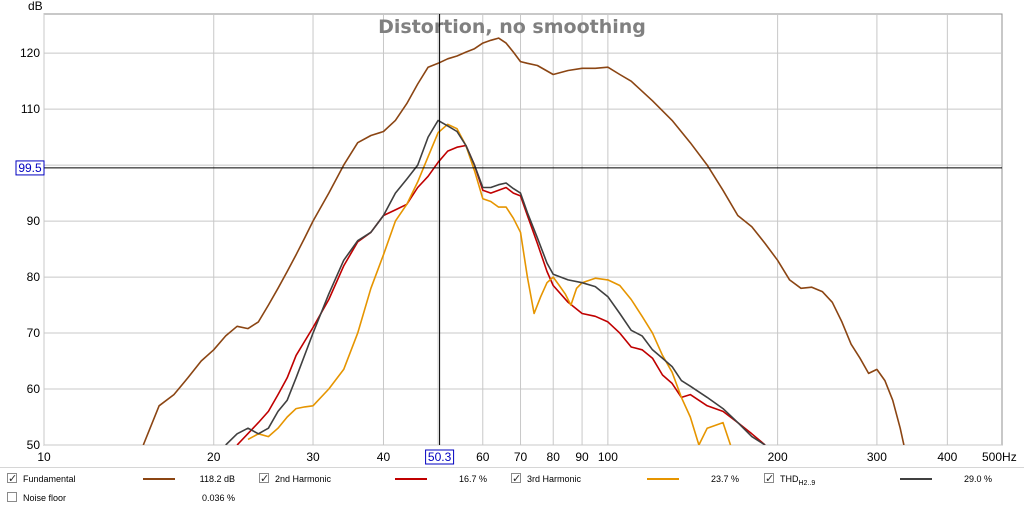  Describe the element at coordinates (217, 479) in the screenshot. I see `legend-value: 118.2 dB` at that location.